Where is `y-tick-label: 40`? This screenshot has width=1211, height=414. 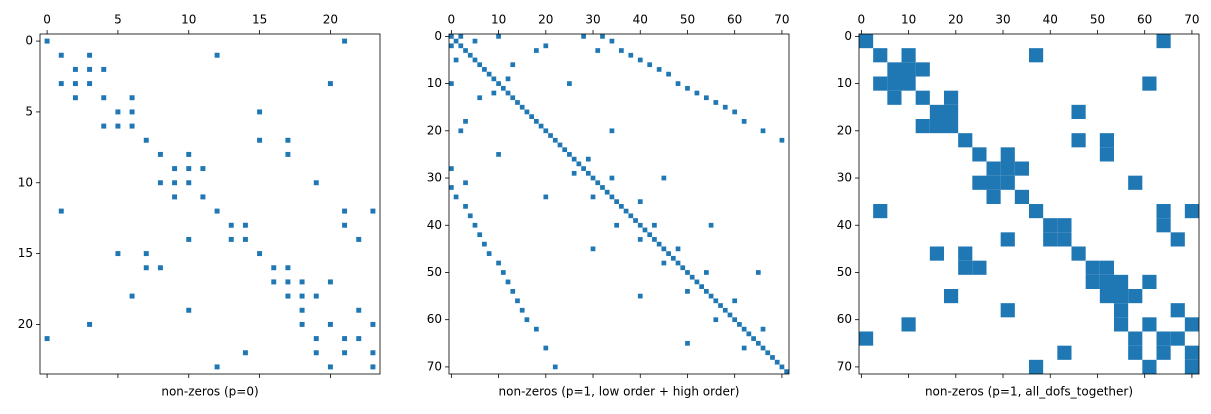 y-tick-label: 40 is located at coordinates (434, 225).